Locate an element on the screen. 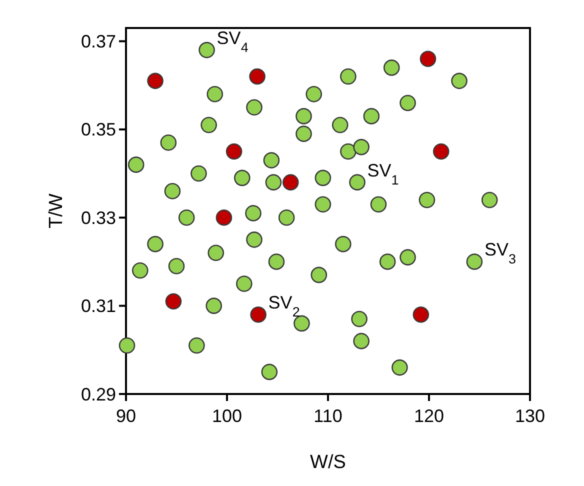 This screenshot has height=486, width=584. y-tick-label: 0.29 is located at coordinates (98, 394).